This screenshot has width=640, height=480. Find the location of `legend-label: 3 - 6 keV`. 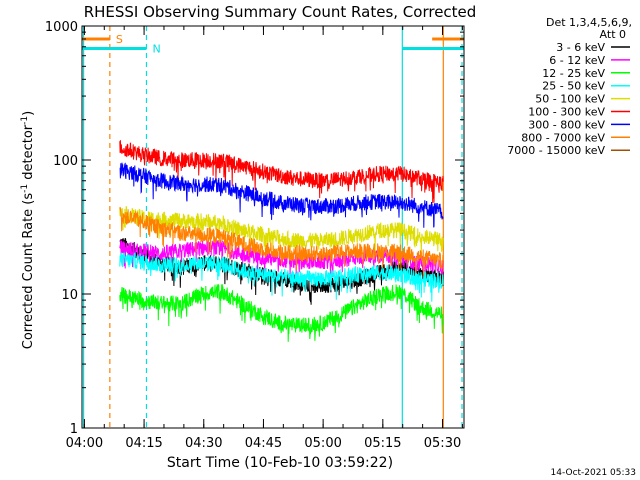

legend-label: 3 - 6 keV is located at coordinates (580, 47).